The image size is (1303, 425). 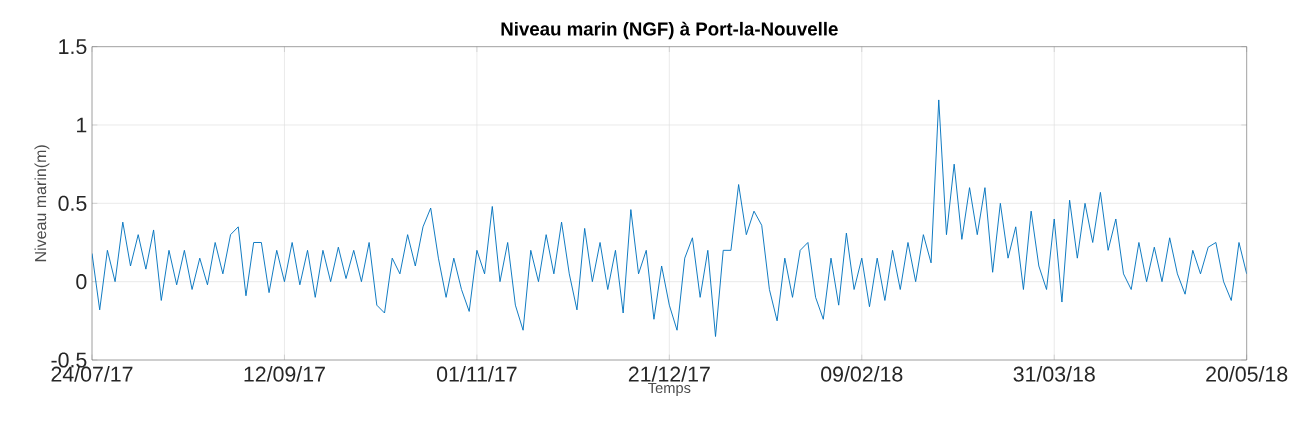 What do you see at coordinates (284, 374) in the screenshot?
I see `x-tick-label: 12/09/17` at bounding box center [284, 374].